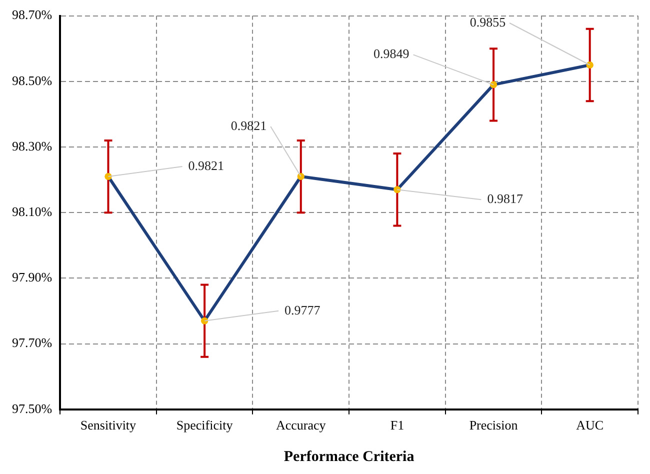 The height and width of the screenshot is (474, 650). What do you see at coordinates (32, 146) in the screenshot?
I see `y-tick-label: 98.30%` at bounding box center [32, 146].